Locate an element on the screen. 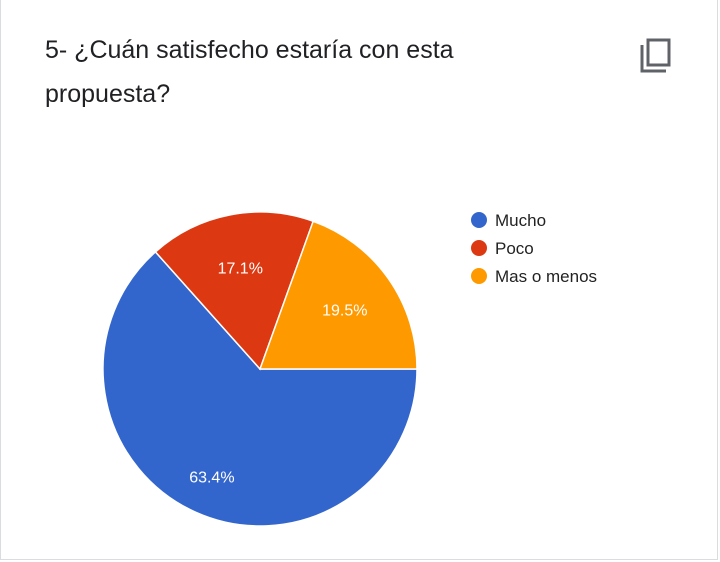 The height and width of the screenshot is (562, 720). legend-item-poco: Poco is located at coordinates (502, 248).